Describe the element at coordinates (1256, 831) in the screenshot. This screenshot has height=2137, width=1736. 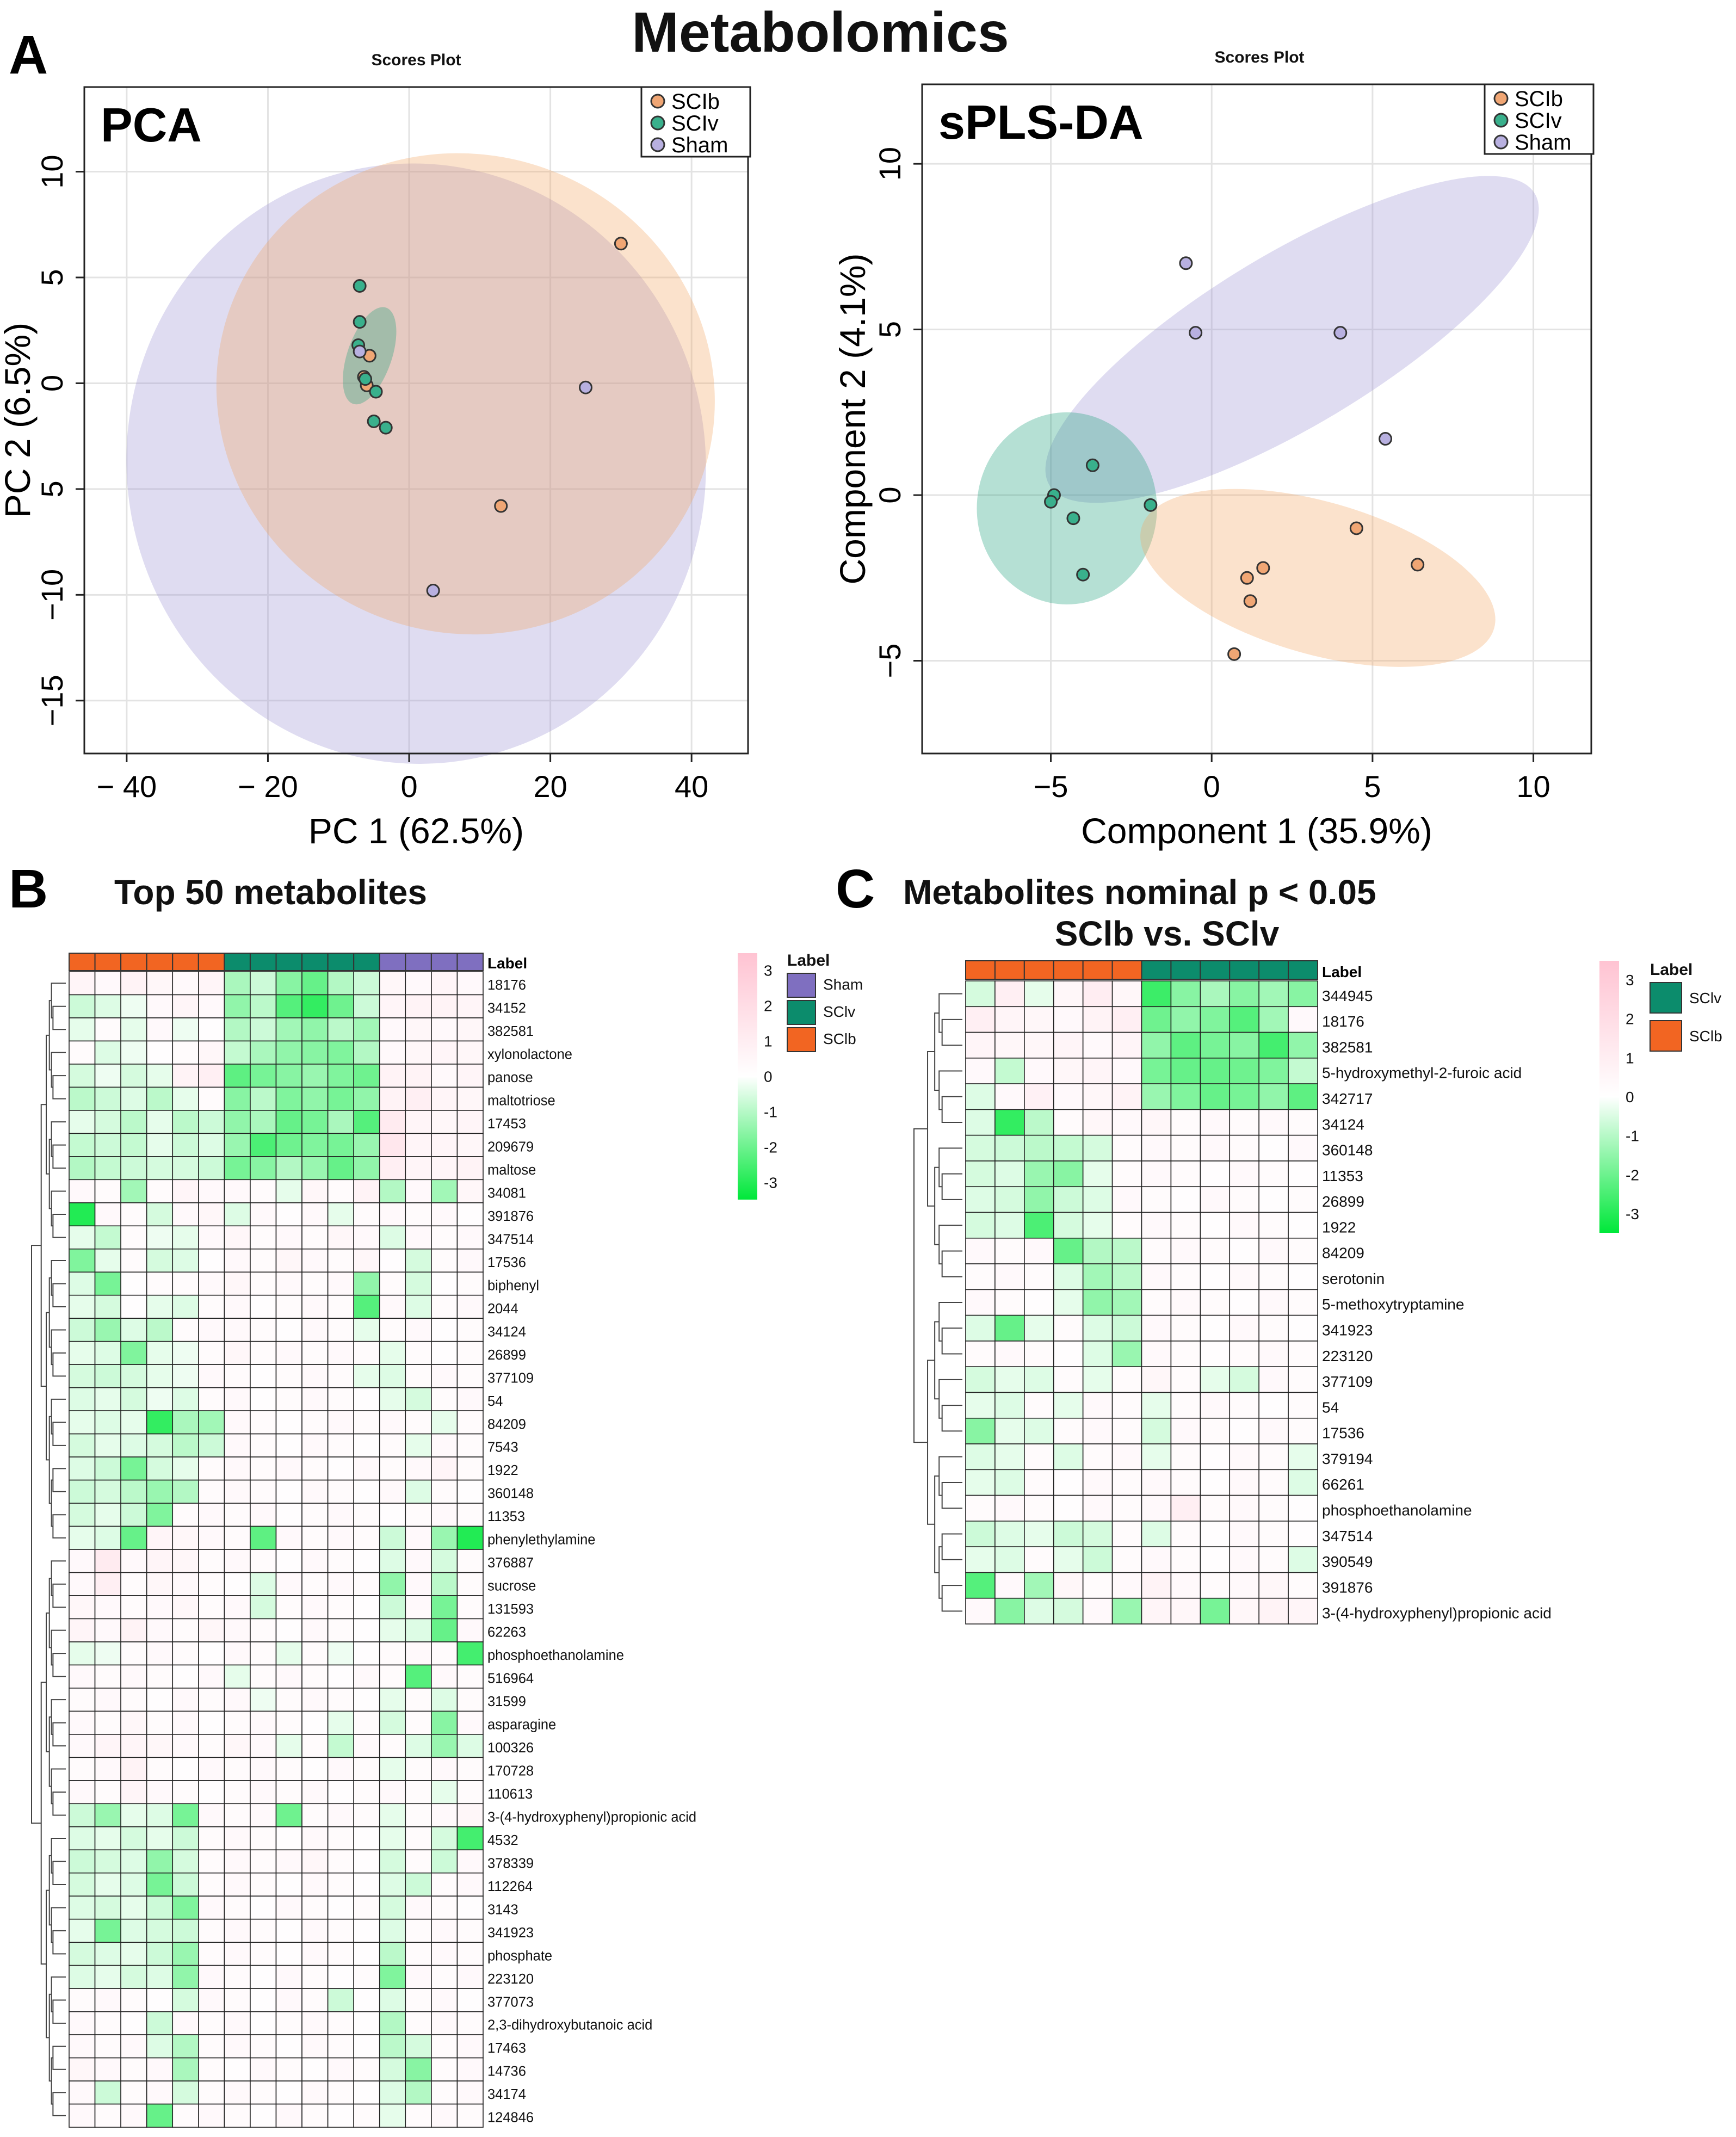
I see `x-axis-title: Component 1 (35.9%)` at that location.